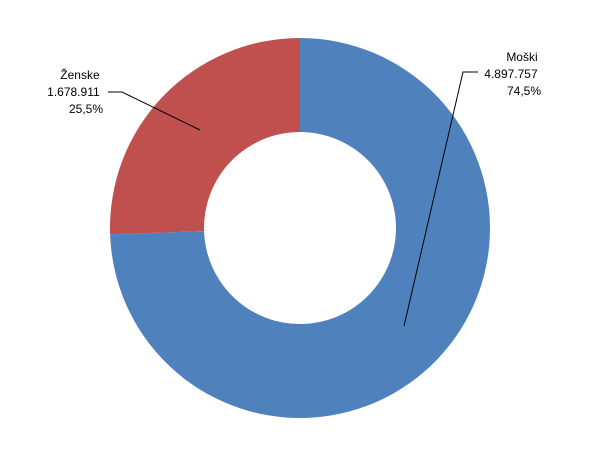 Image resolution: width=605 pixels, height=461 pixels. I want to click on slice-value-moski: 4.897.757, so click(511, 74).